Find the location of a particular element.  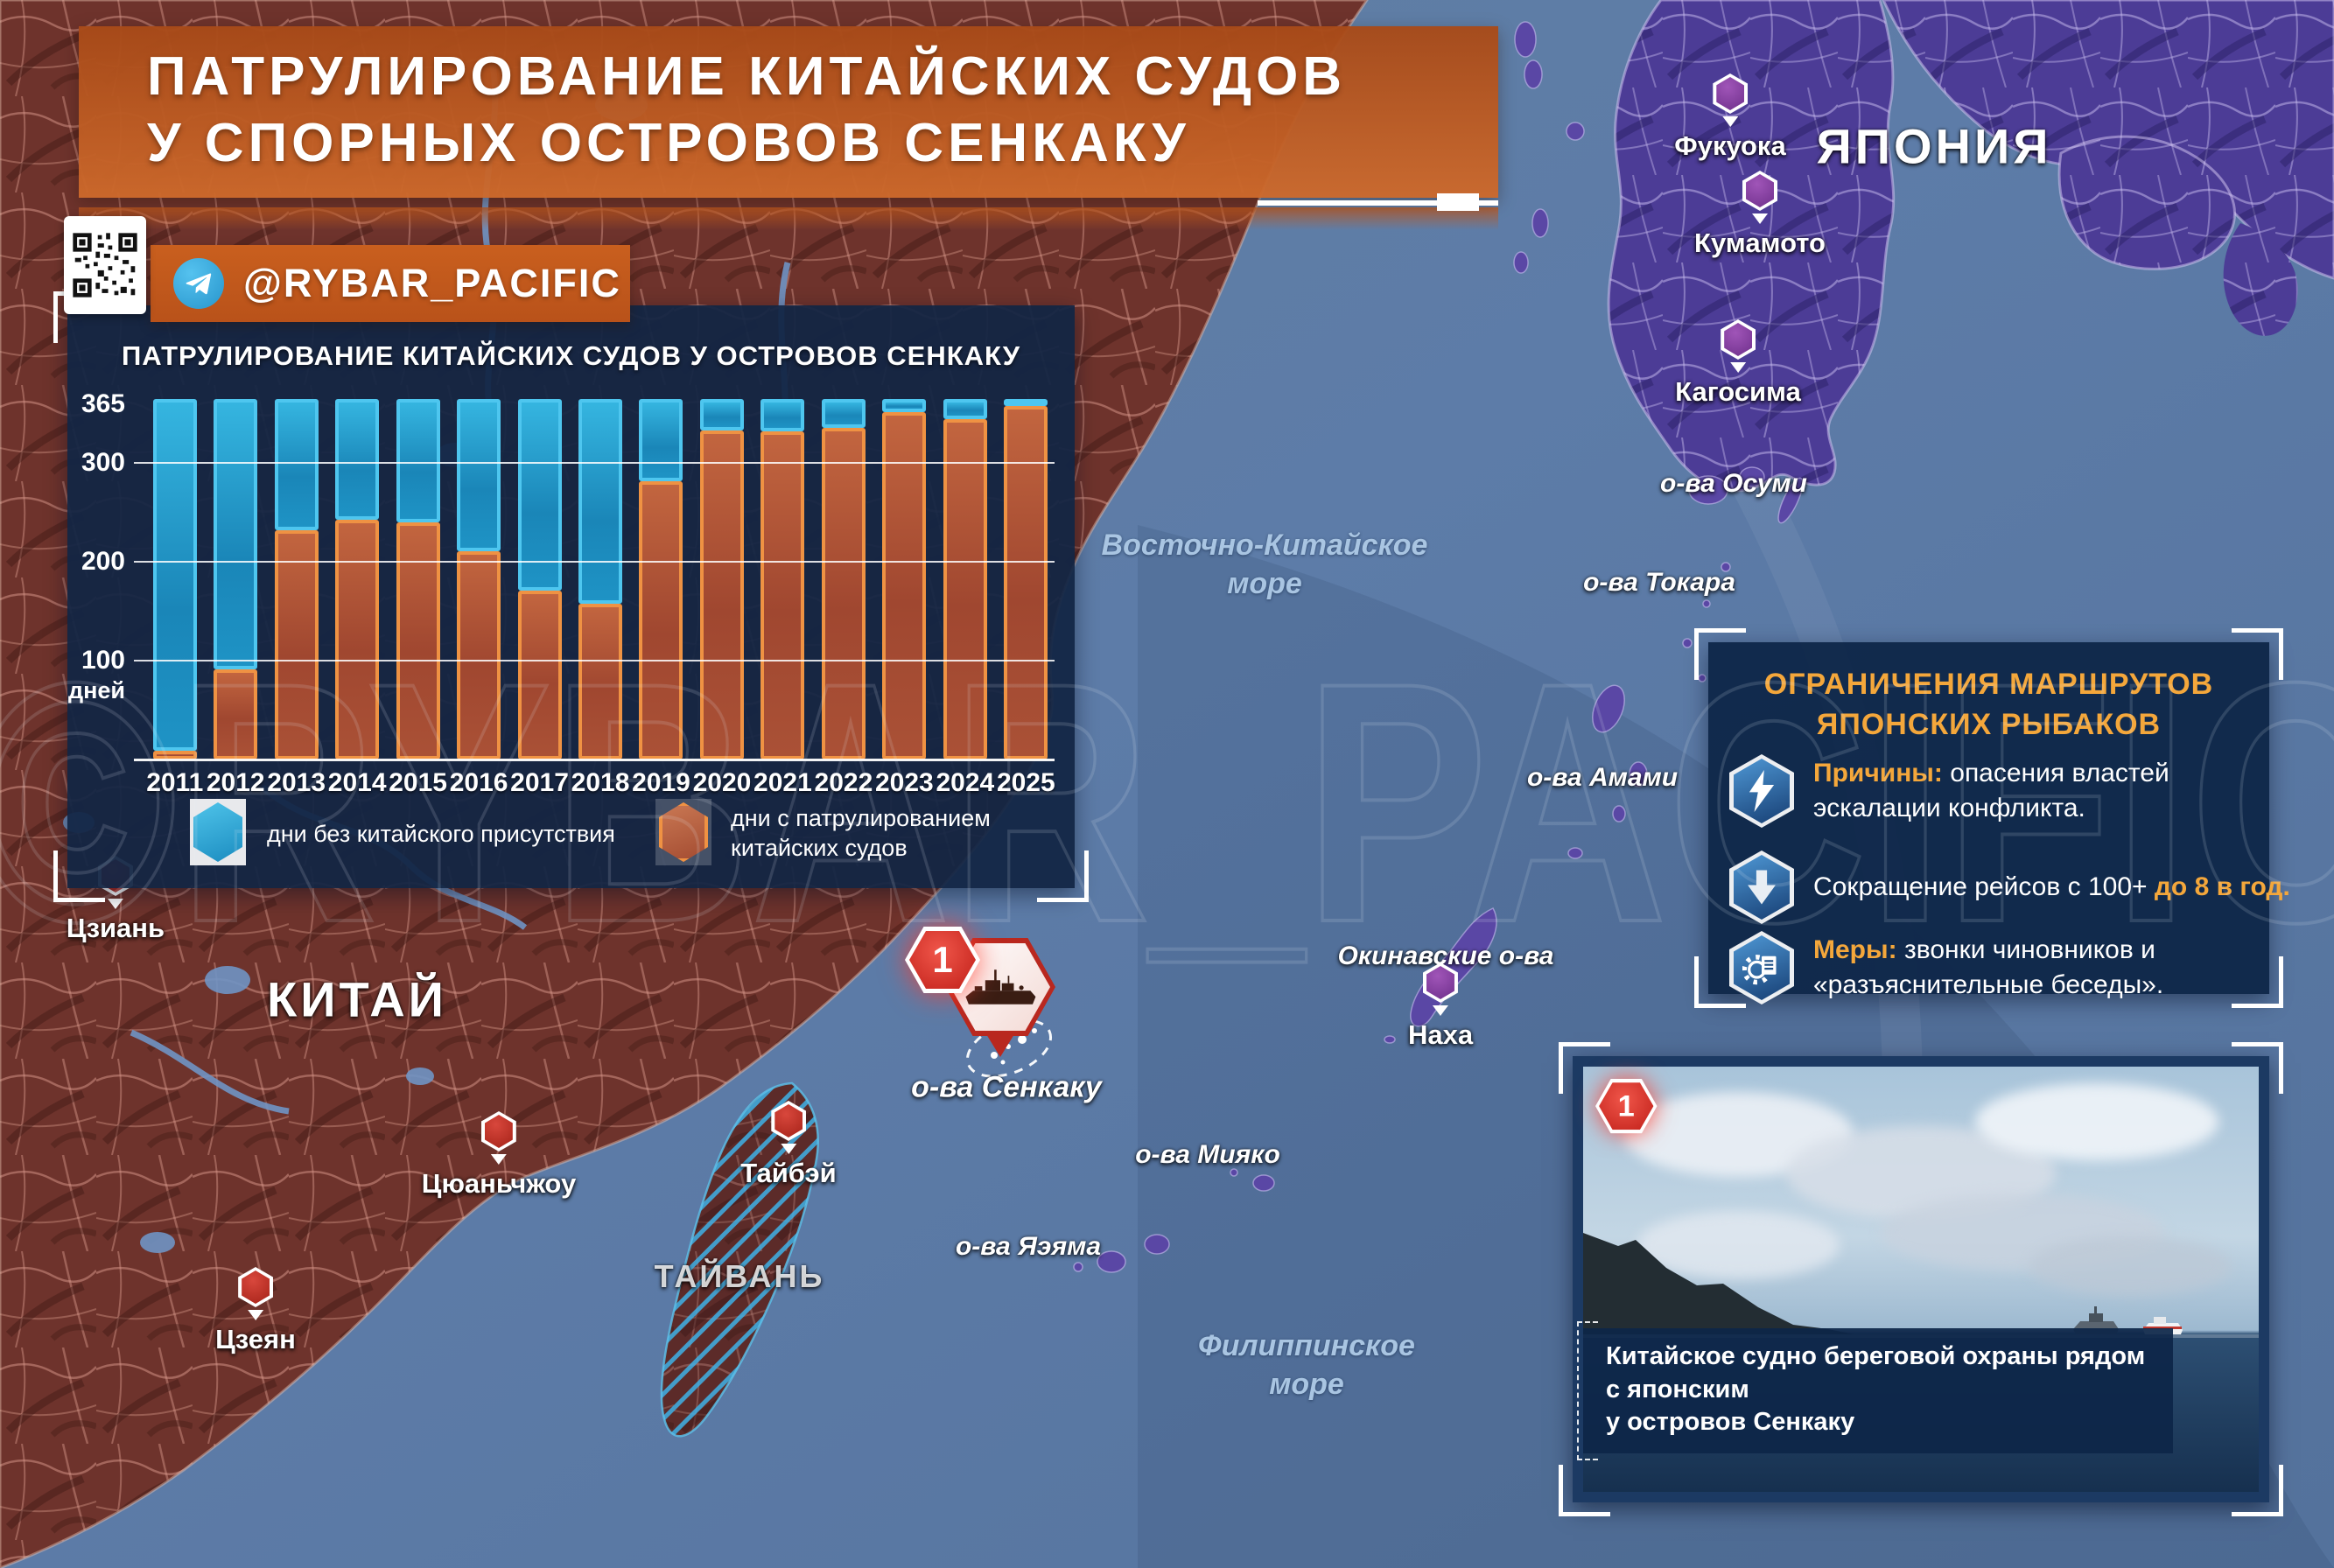

chart-year-label: 2015 is located at coordinates (418, 782).